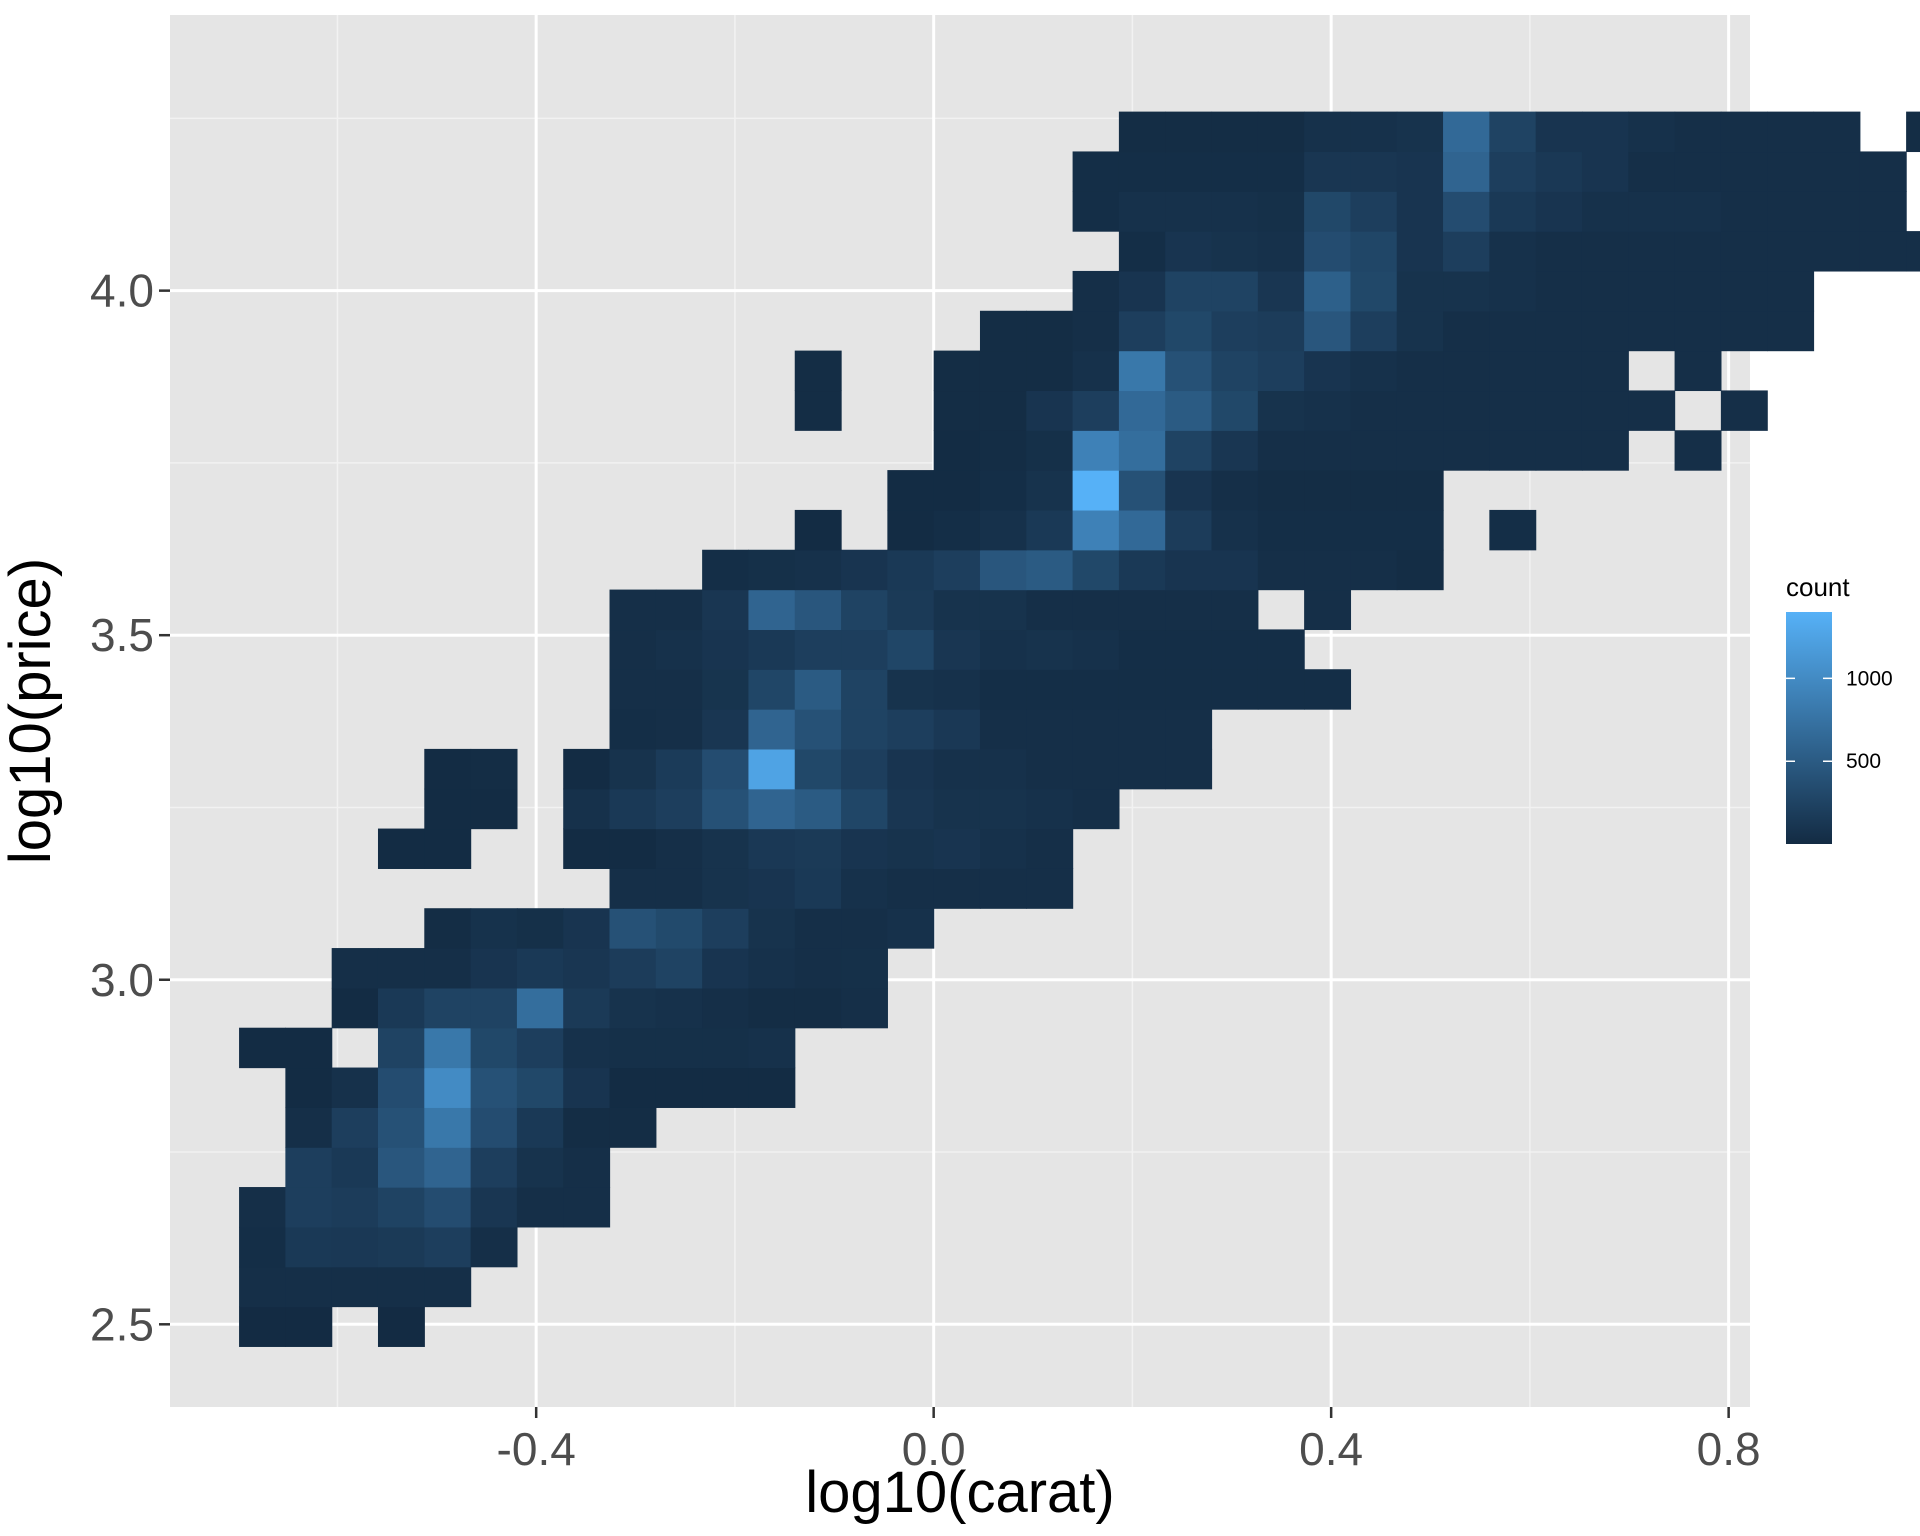  I want to click on y-tick-label: 3.5, so click(122, 635).